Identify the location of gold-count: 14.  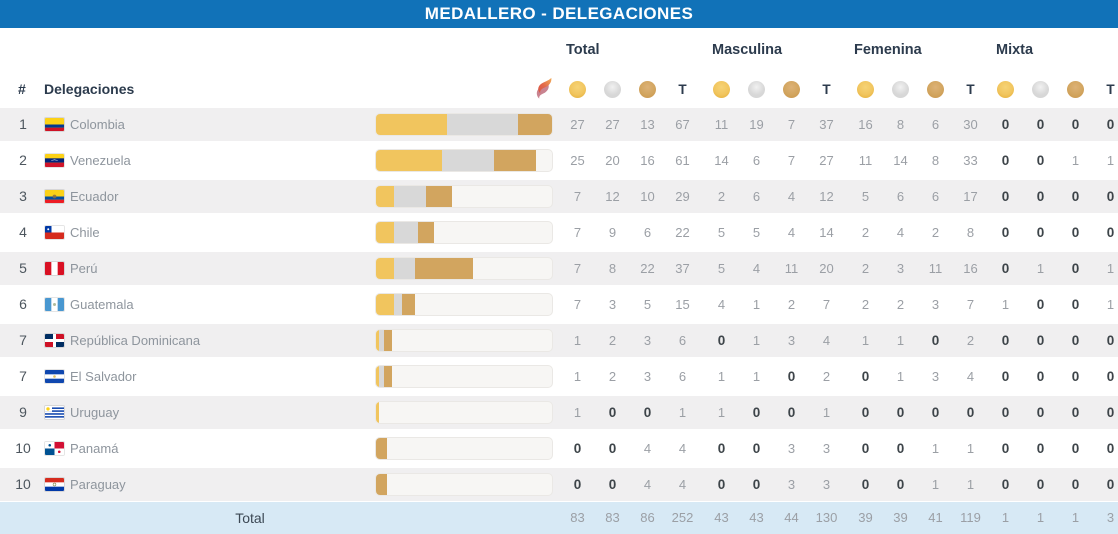
(721, 160).